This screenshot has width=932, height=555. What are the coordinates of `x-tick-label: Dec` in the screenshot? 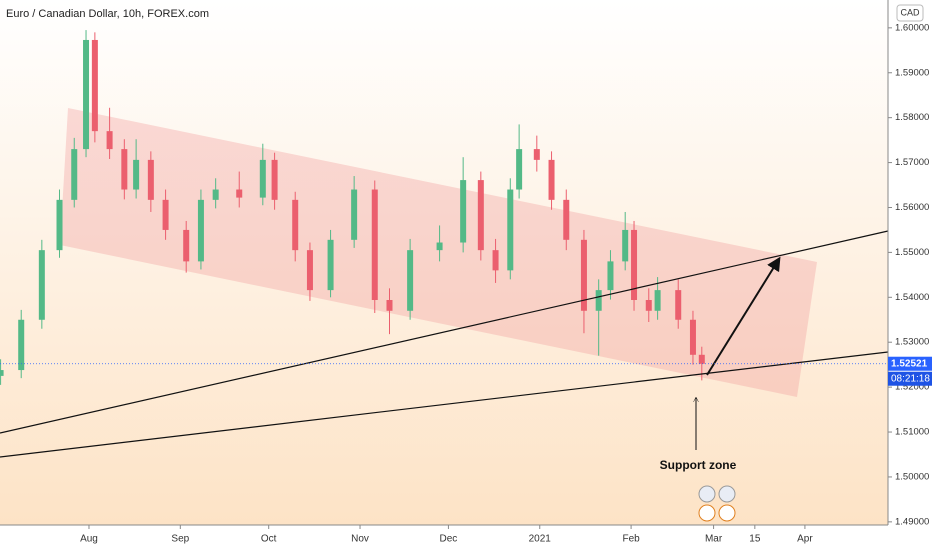 It's located at (449, 539).